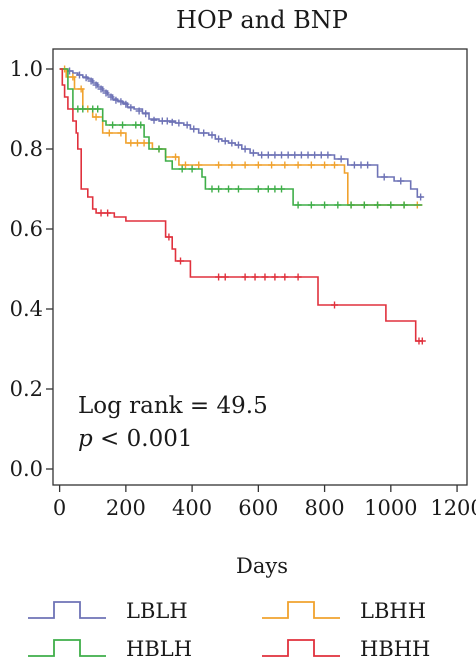 The image size is (476, 670). I want to click on p-value-text: p < 0.001, so click(135, 439).